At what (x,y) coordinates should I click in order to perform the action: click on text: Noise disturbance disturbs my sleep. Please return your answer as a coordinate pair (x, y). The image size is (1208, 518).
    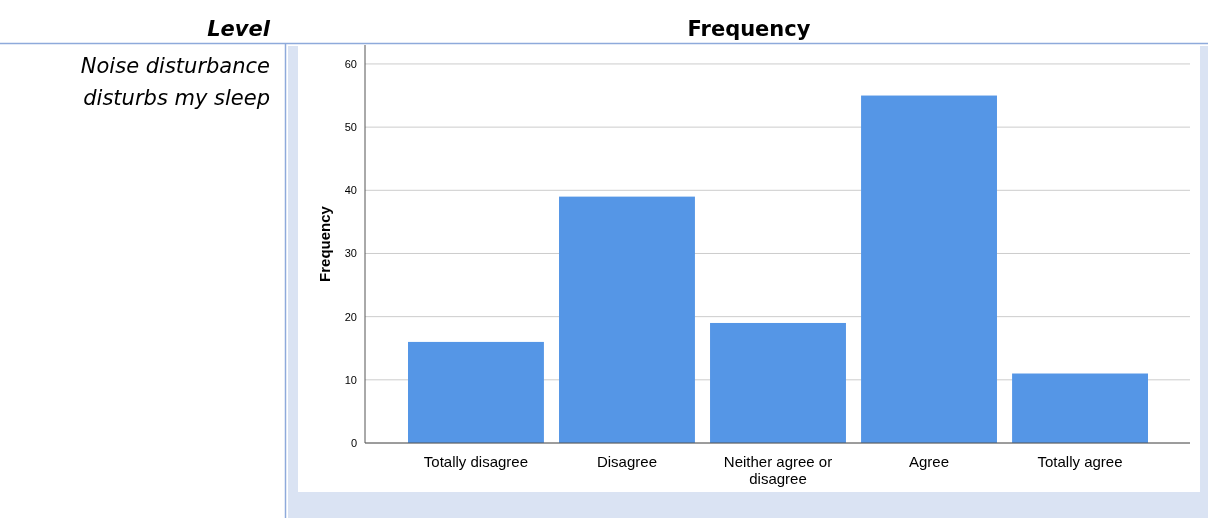
    Looking at the image, I should click on (175, 82).